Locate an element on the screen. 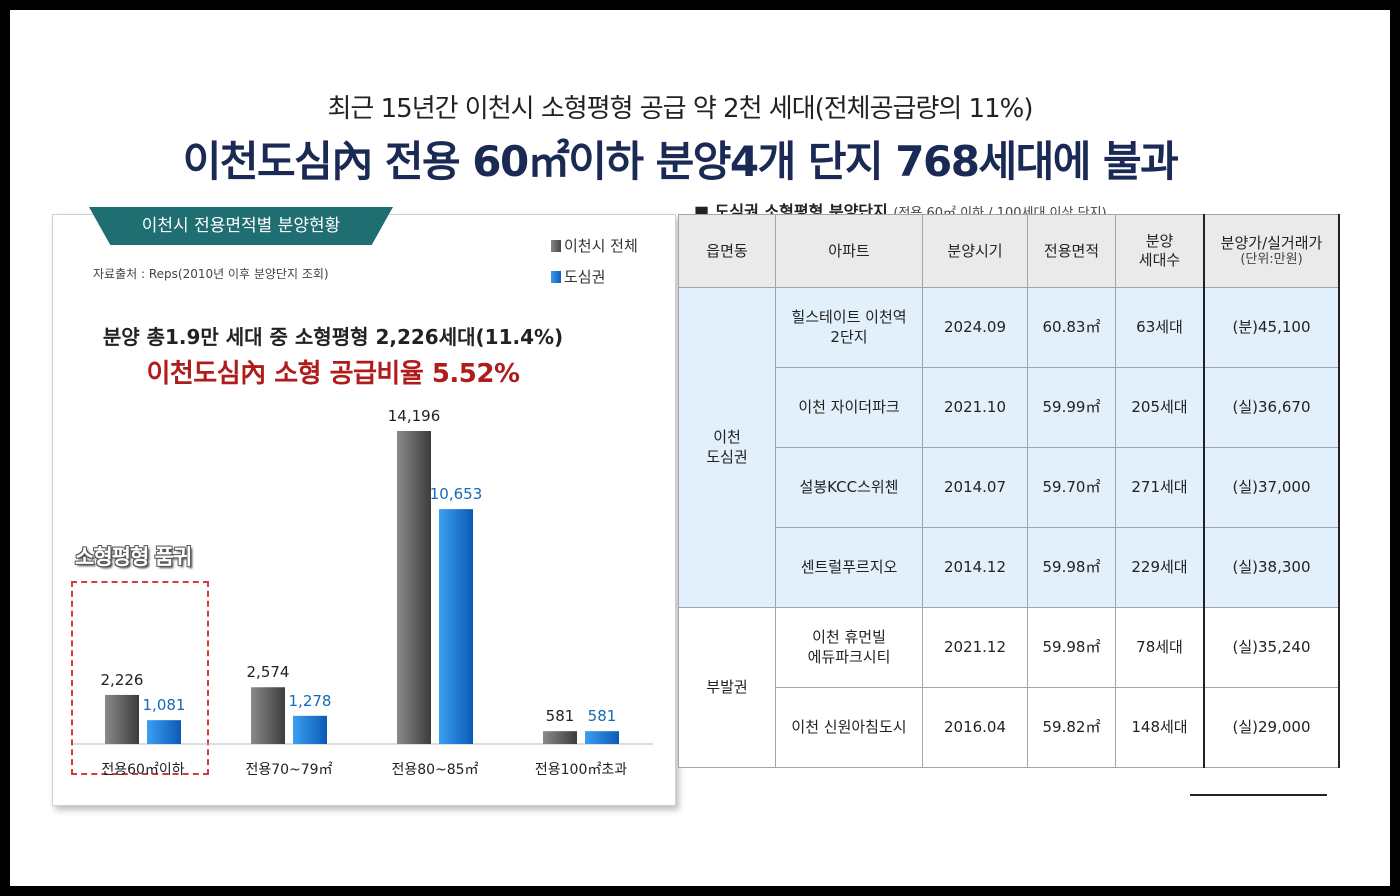 The image size is (1400, 896). table-row: 이천 신원아침도시 2016.04 59.82㎡ 148세대 (실)29,000 is located at coordinates (1009, 727).